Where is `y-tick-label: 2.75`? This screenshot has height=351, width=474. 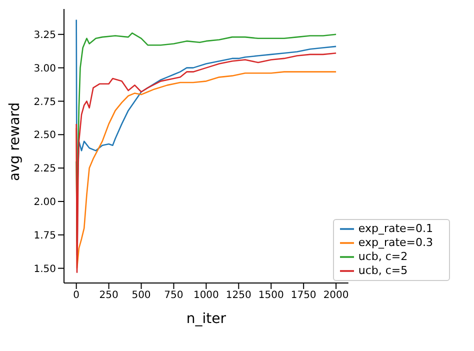
y-tick-label: 2.75 is located at coordinates (45, 102).